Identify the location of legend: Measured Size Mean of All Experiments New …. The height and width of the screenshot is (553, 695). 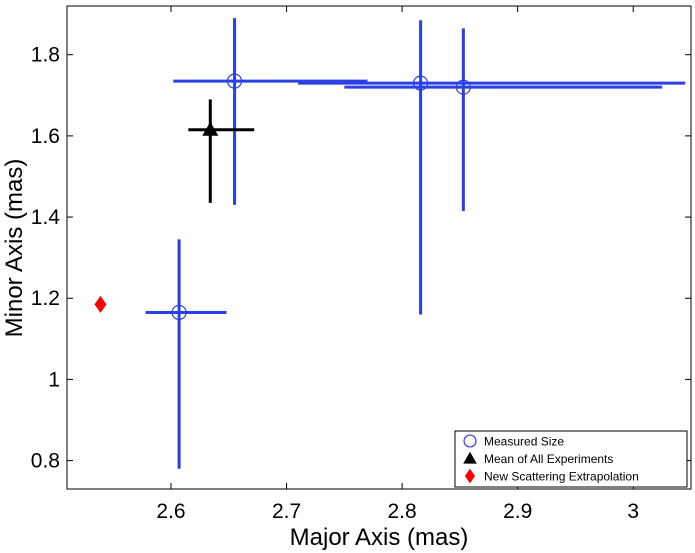
(571, 459).